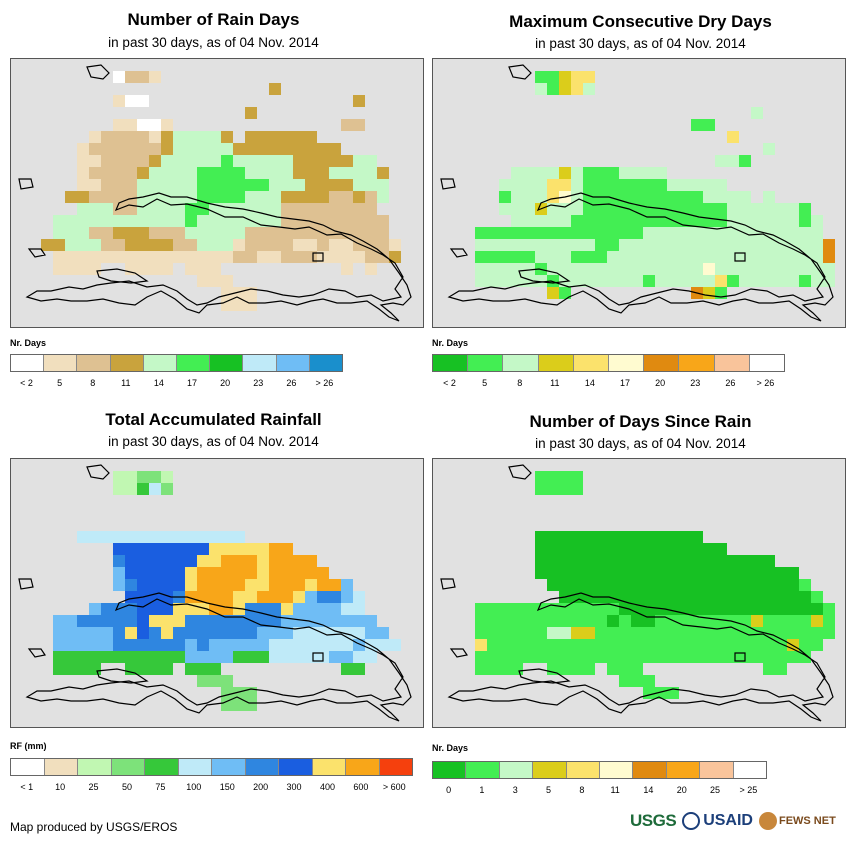 The height and width of the screenshot is (845, 854). I want to click on usgs-logo: USGS, so click(653, 820).